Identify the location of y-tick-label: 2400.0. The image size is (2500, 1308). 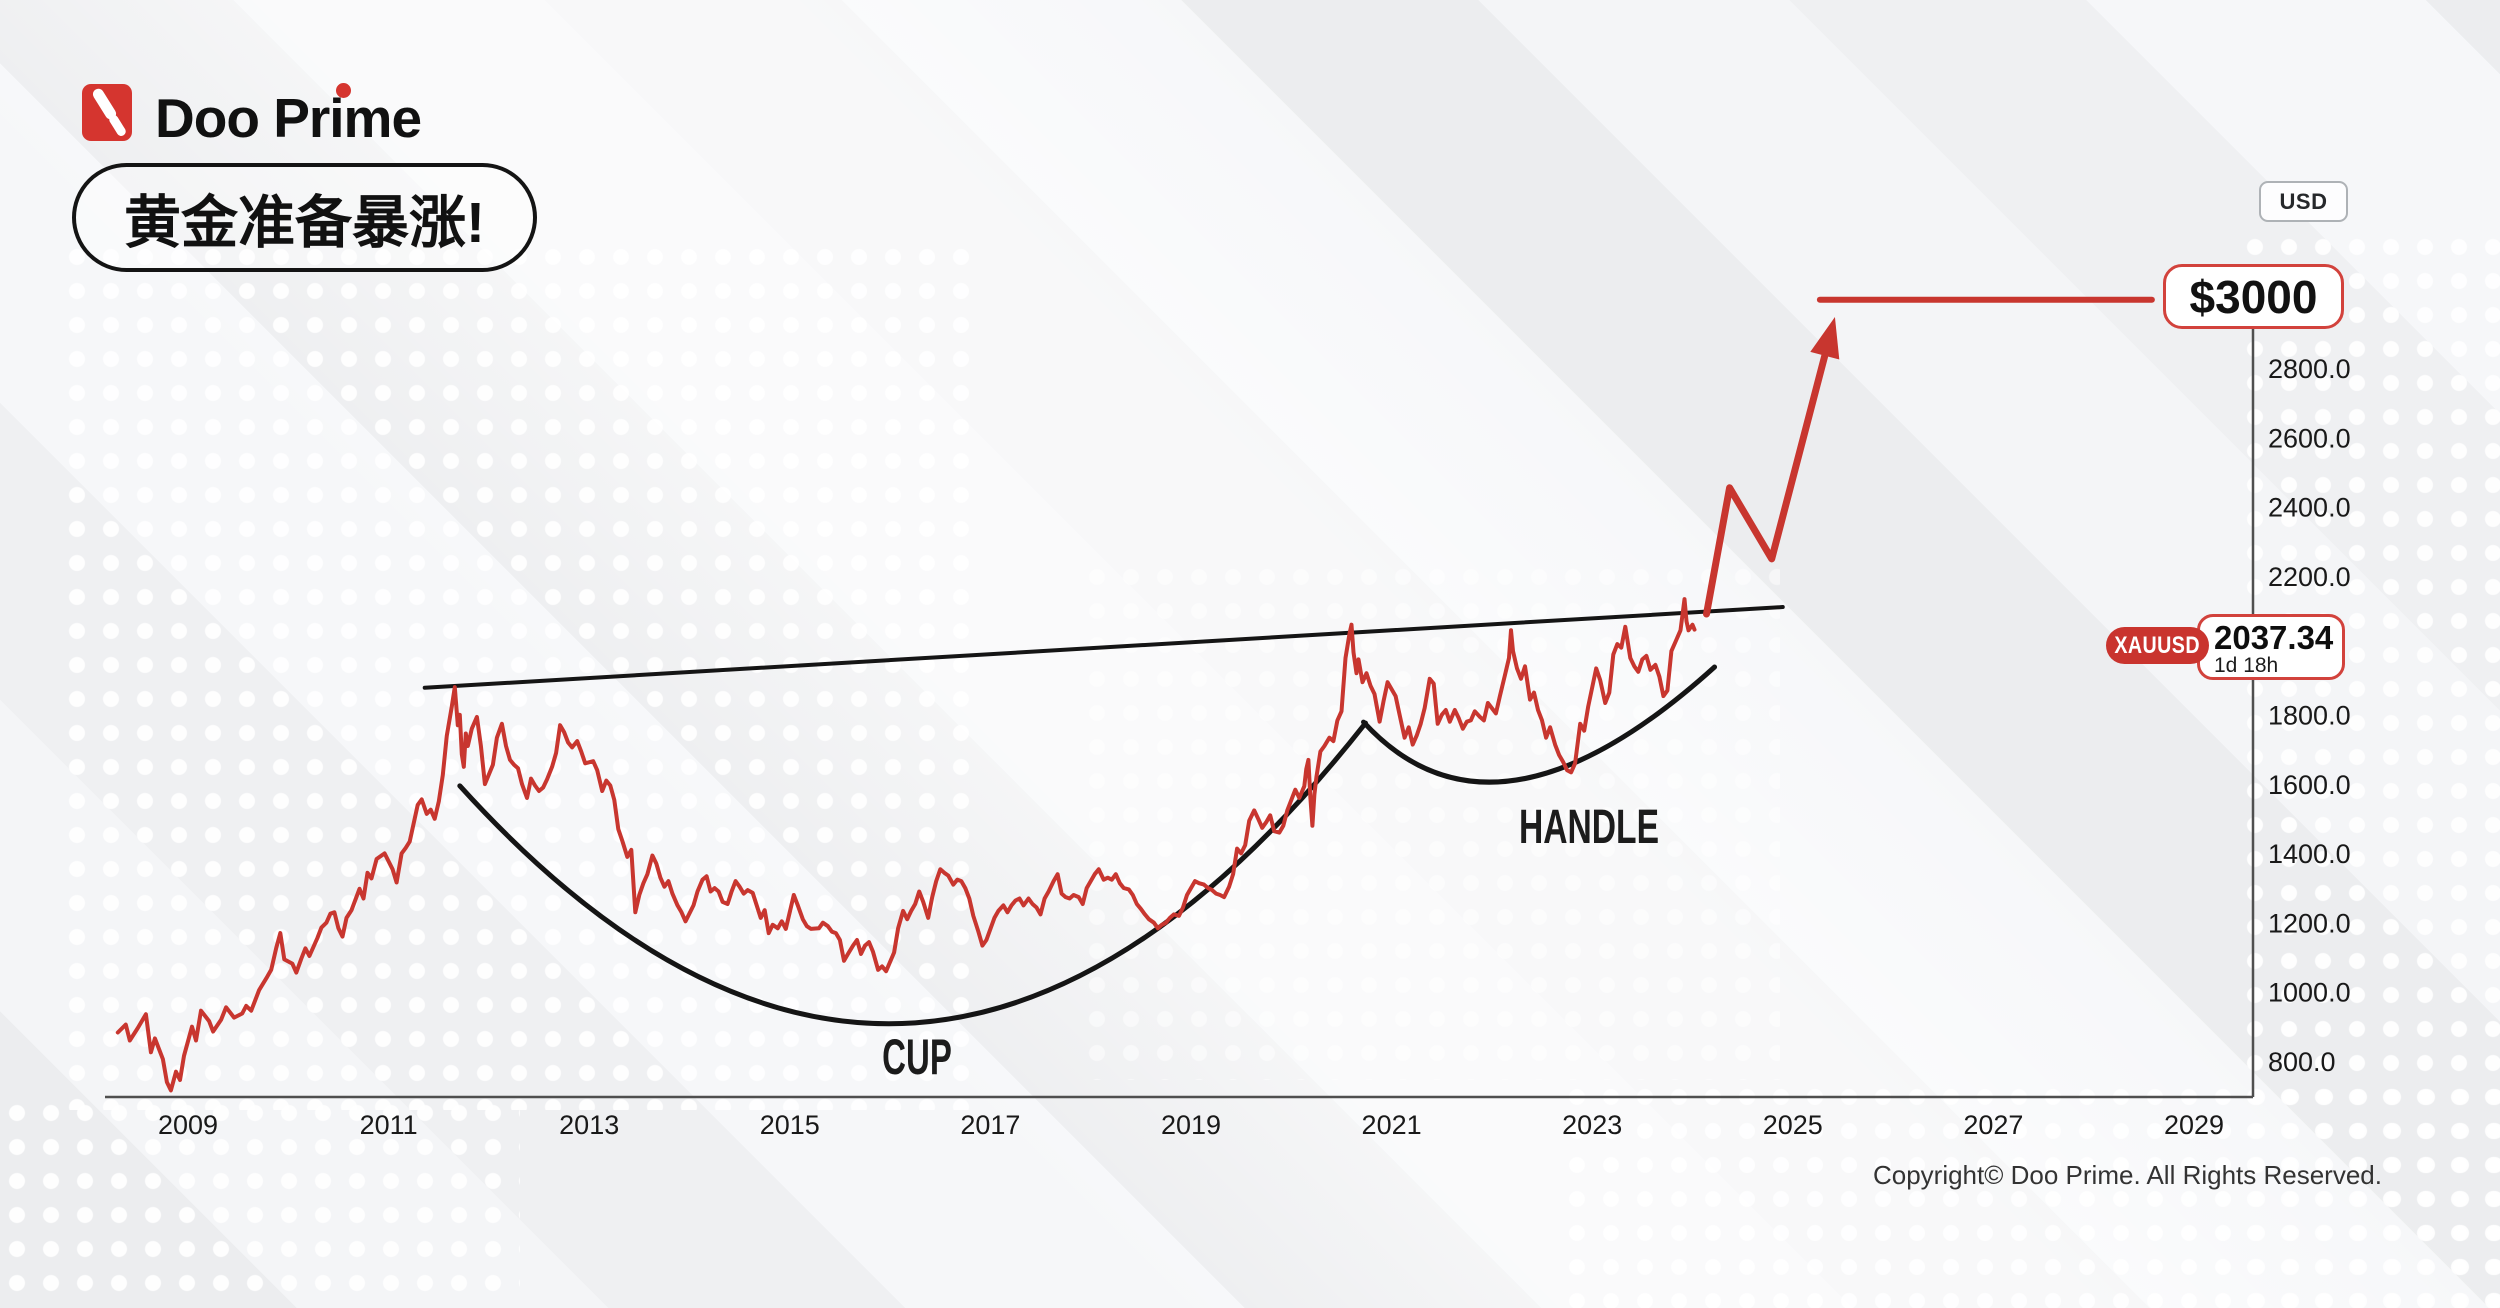
(2309, 508).